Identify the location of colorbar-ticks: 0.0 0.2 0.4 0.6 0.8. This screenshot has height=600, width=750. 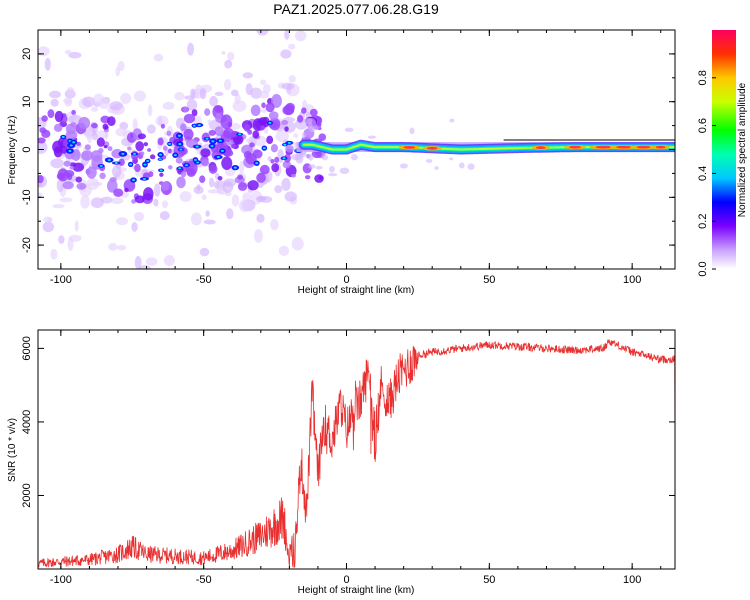
(706, 173).